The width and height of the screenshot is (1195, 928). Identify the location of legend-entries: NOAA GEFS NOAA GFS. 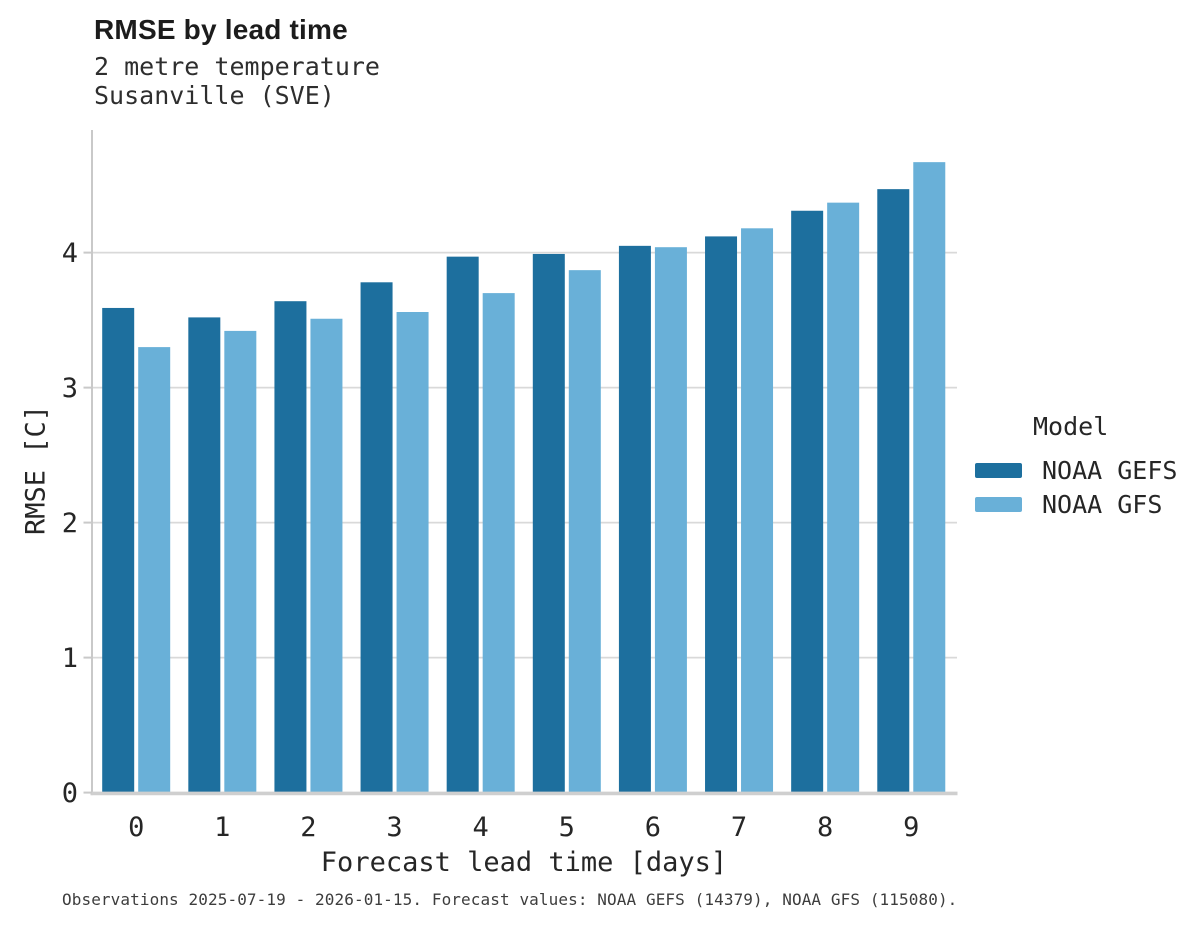
(1085, 487).